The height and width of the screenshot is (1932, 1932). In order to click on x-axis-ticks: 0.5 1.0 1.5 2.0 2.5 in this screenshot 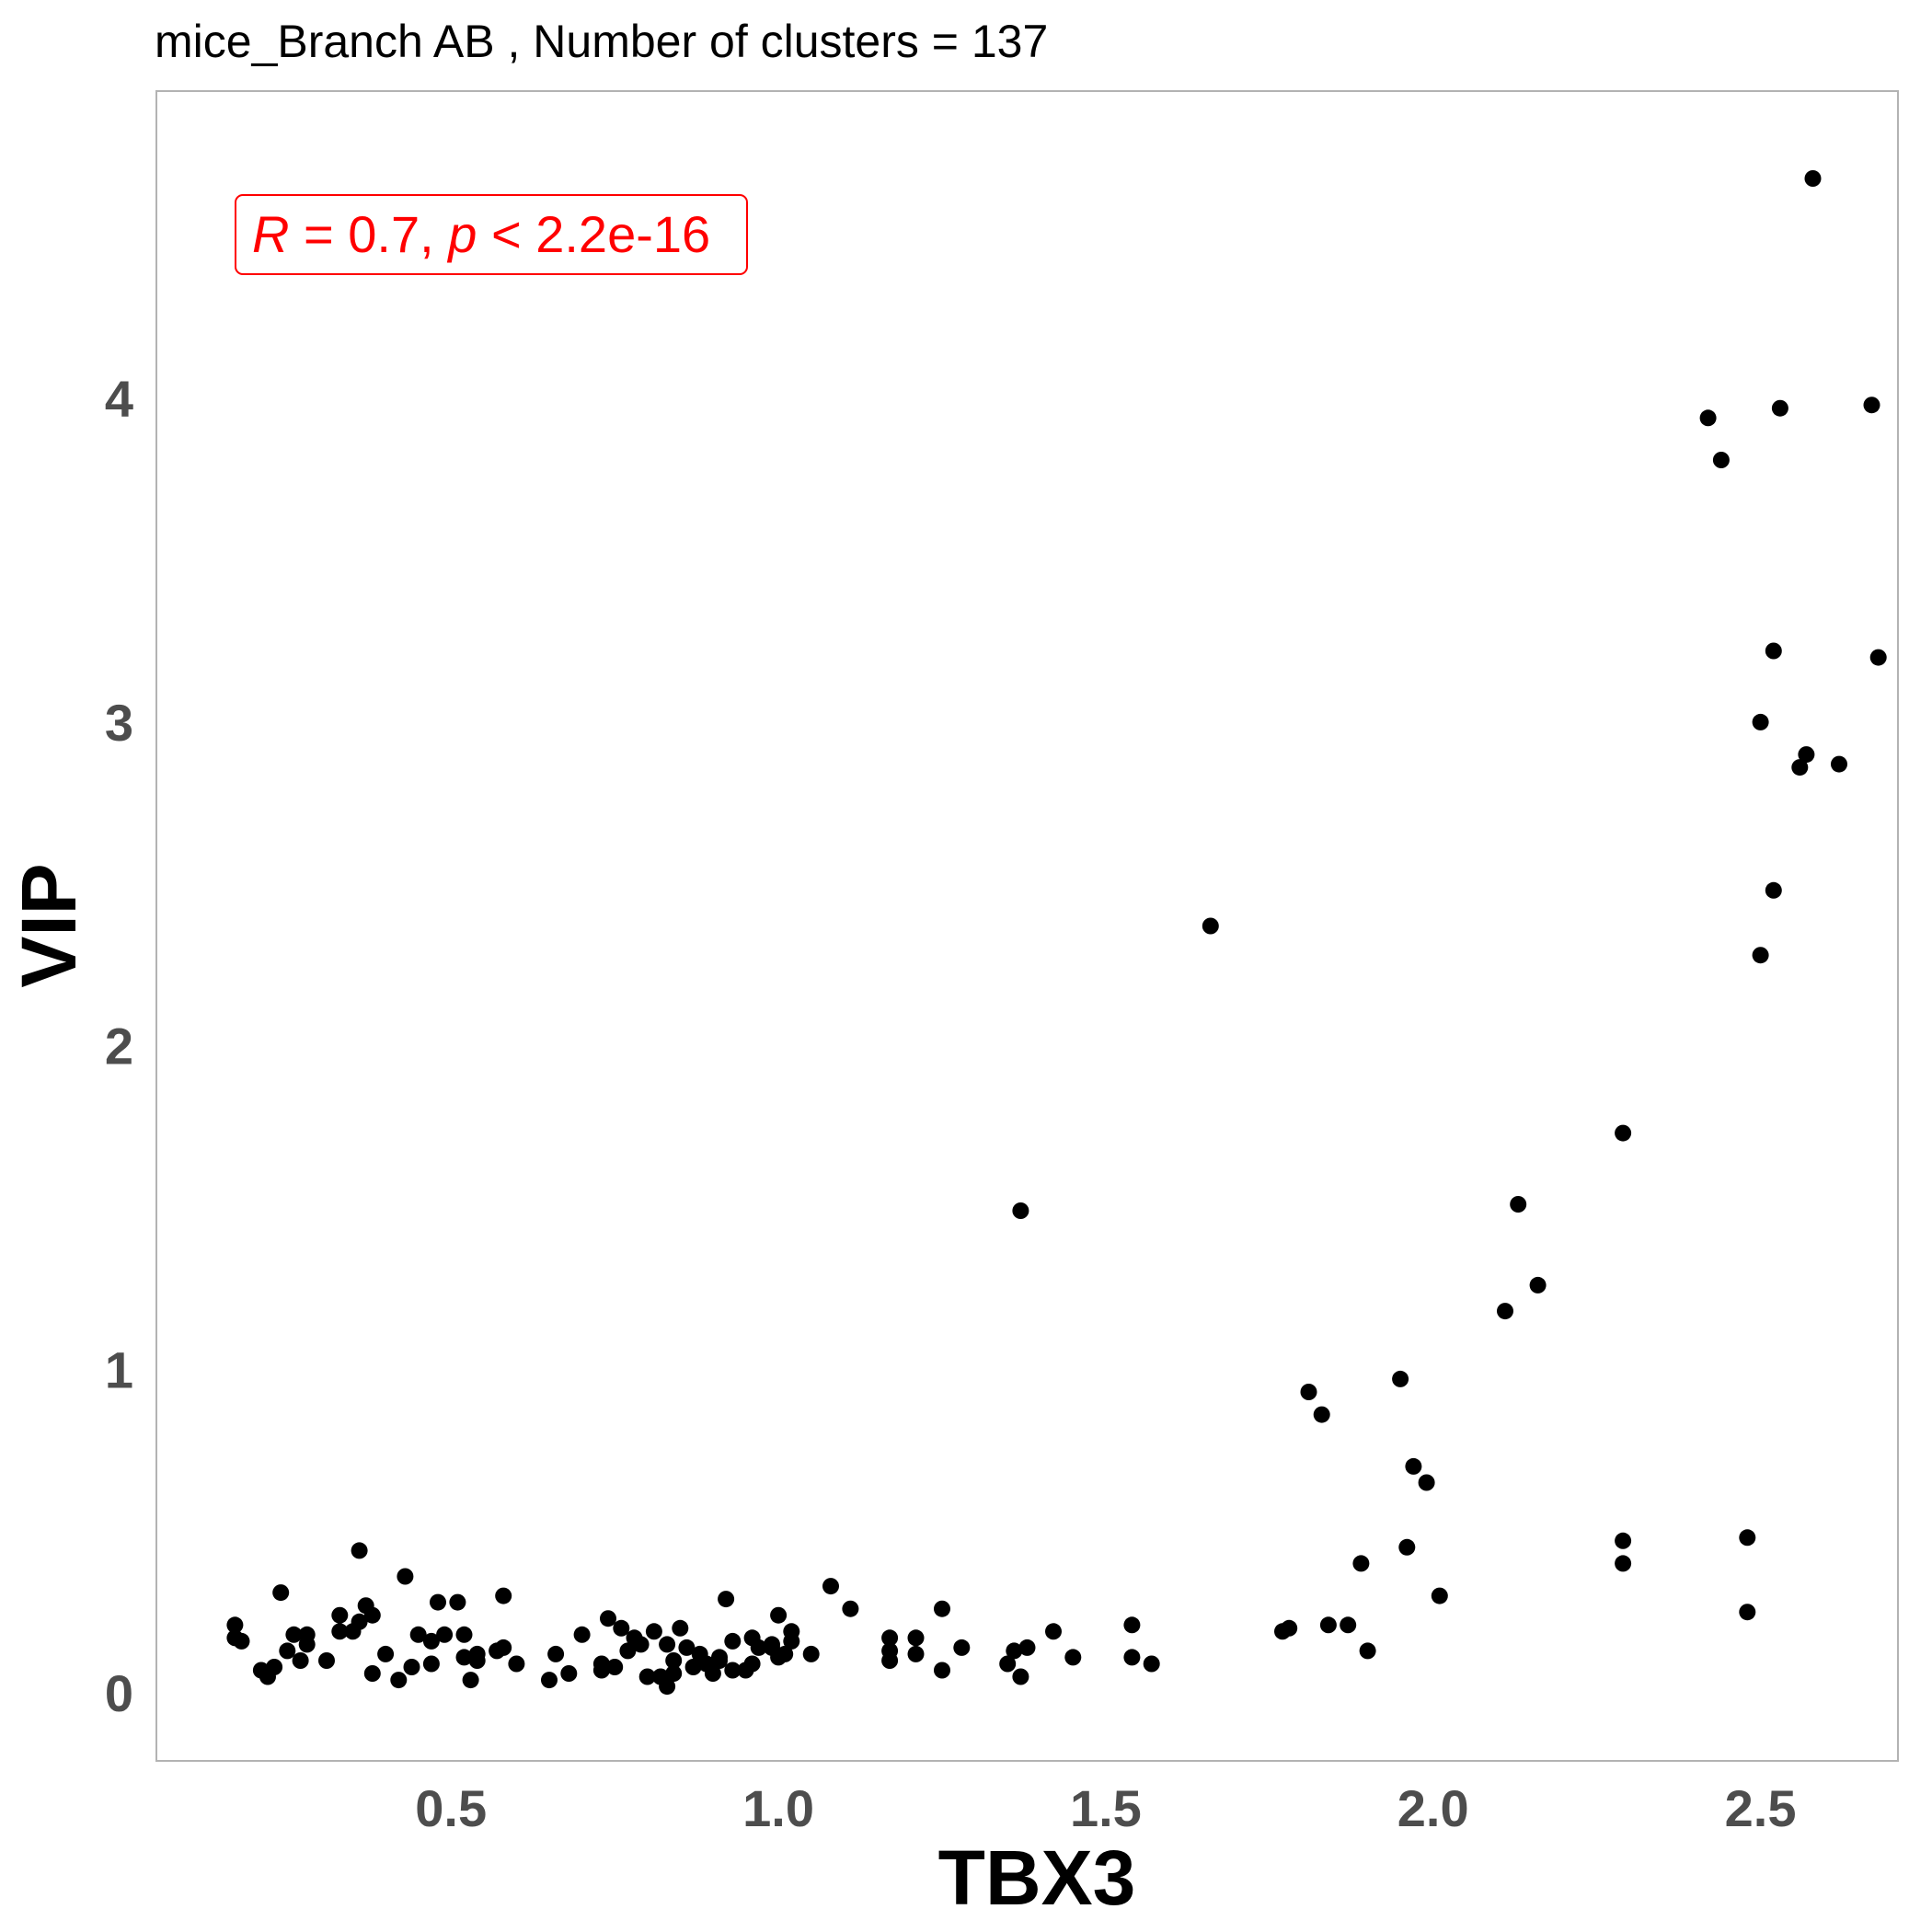, I will do `click(1105, 1808)`.